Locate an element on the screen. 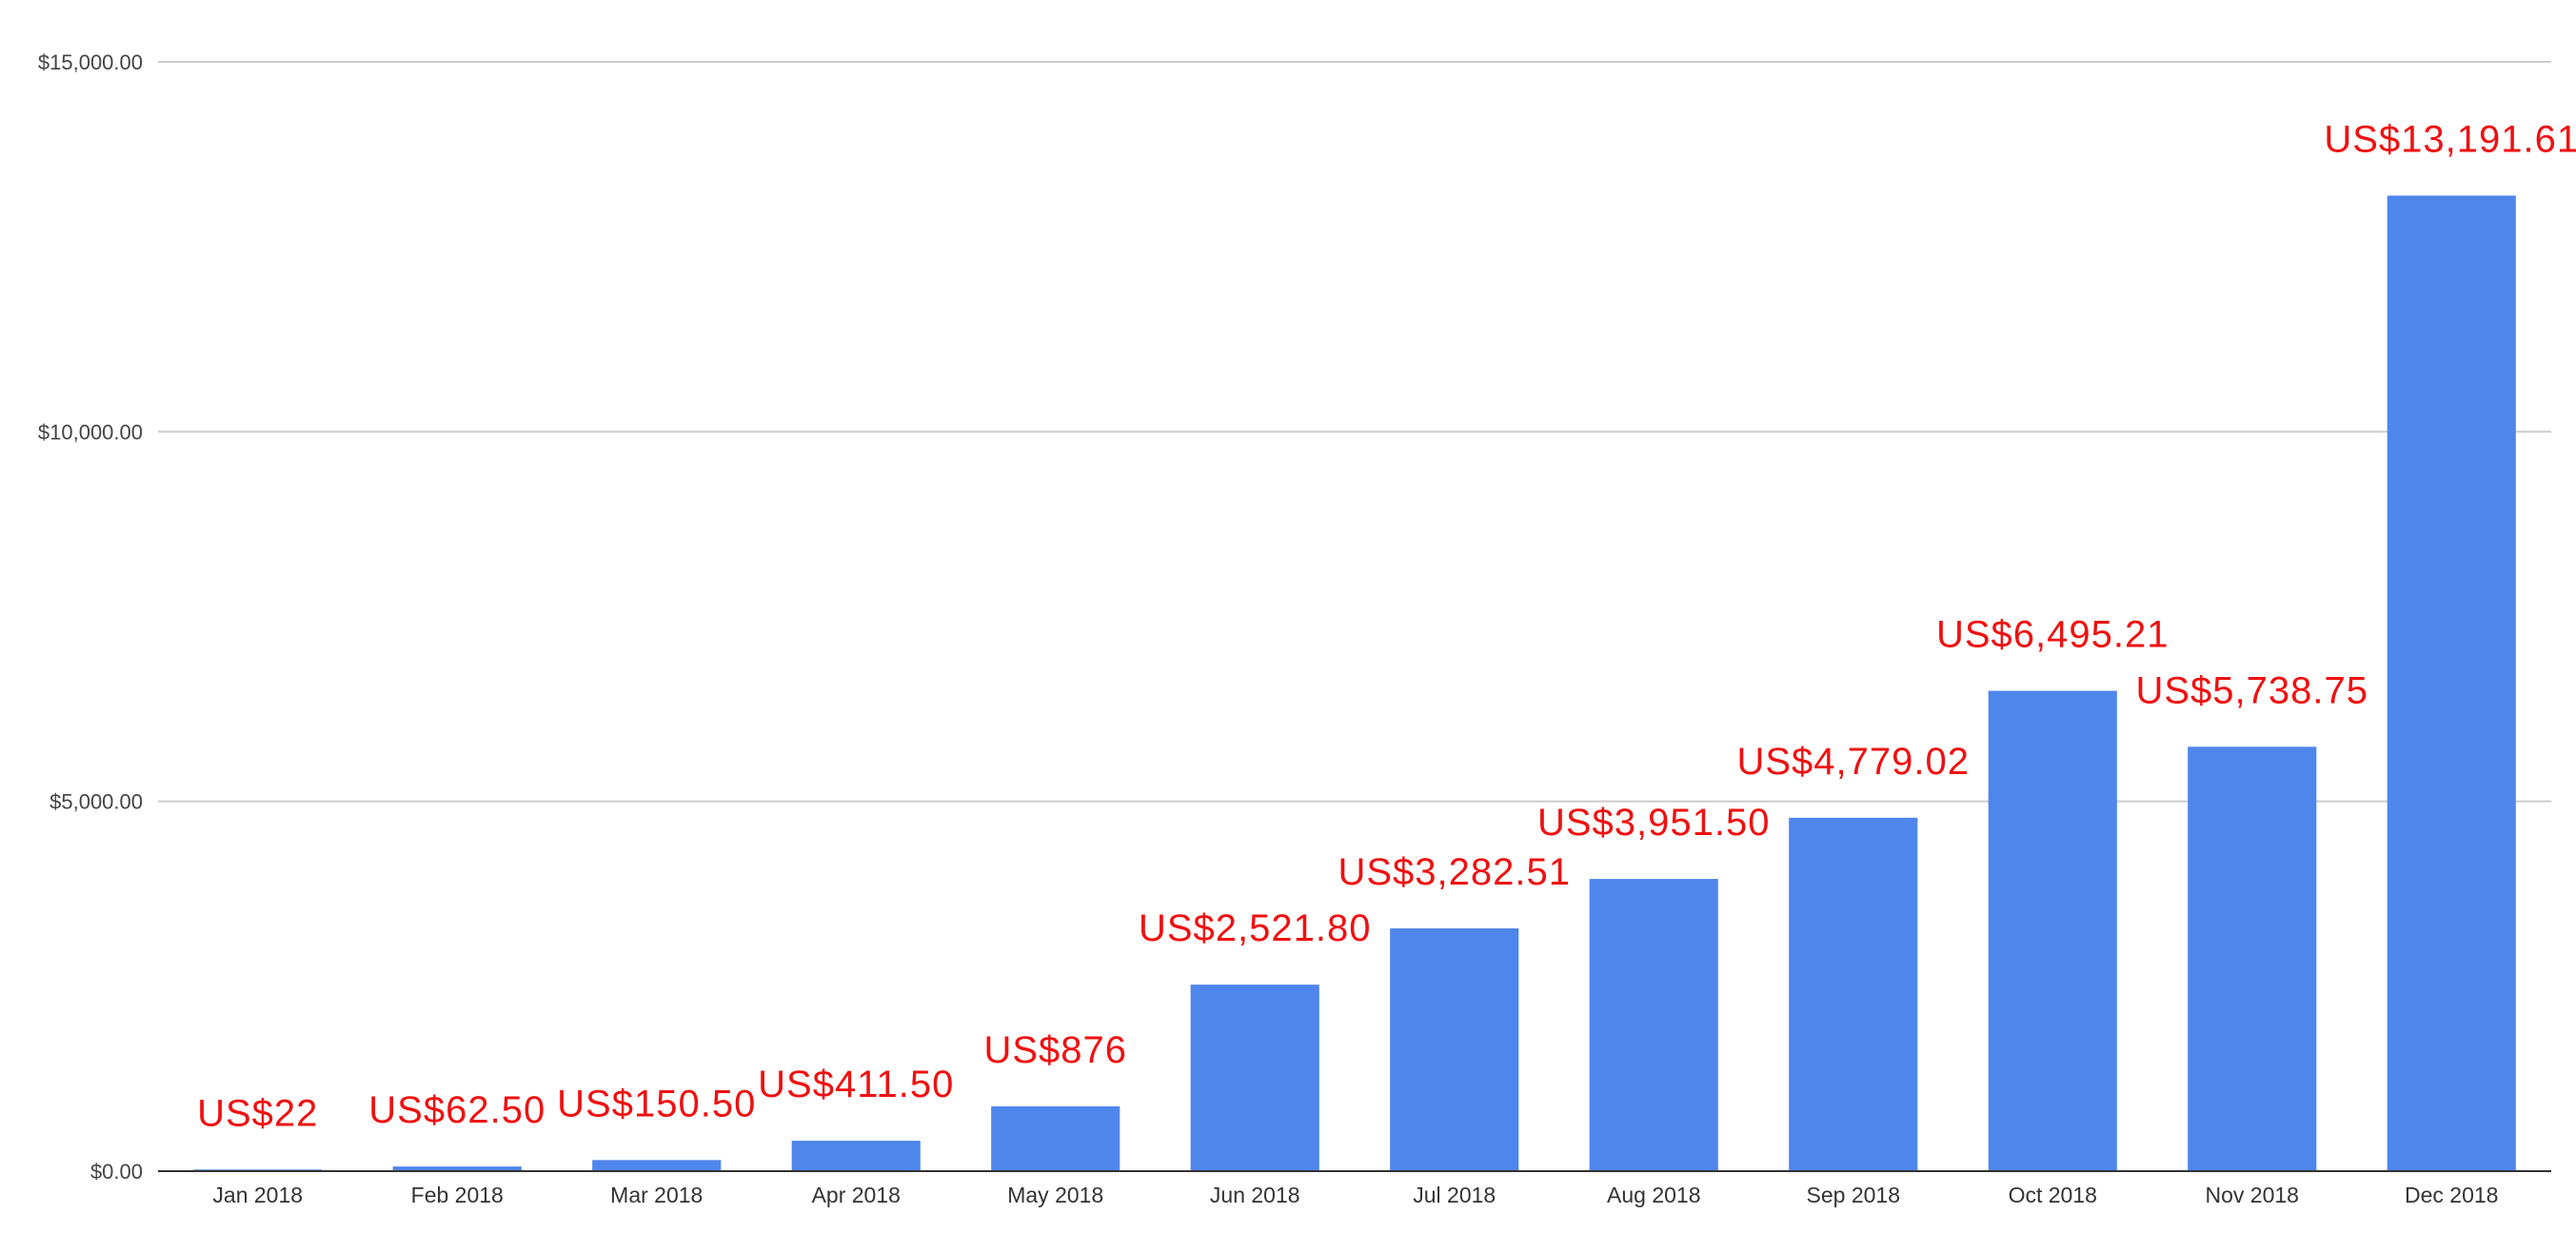 This screenshot has width=2576, height=1234. y-axis-tick-labels: $0.00 $5,000.00 $10,000.00 $15,000.00 is located at coordinates (90, 617).